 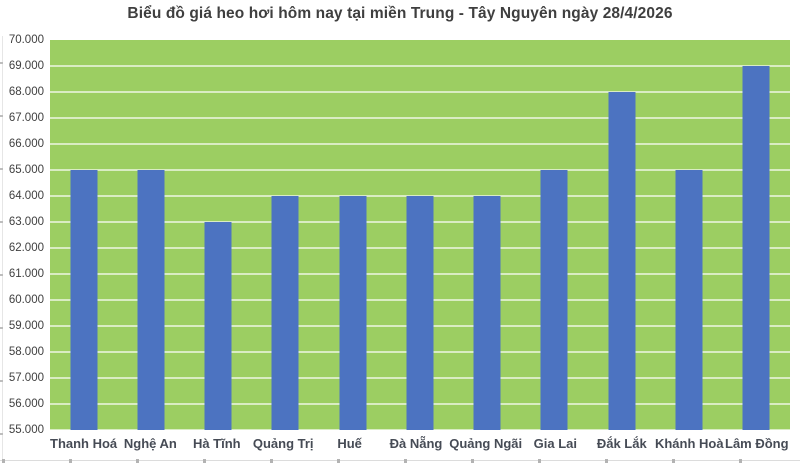 What do you see at coordinates (26, 144) in the screenshot?
I see `y-tick-label: 66.000` at bounding box center [26, 144].